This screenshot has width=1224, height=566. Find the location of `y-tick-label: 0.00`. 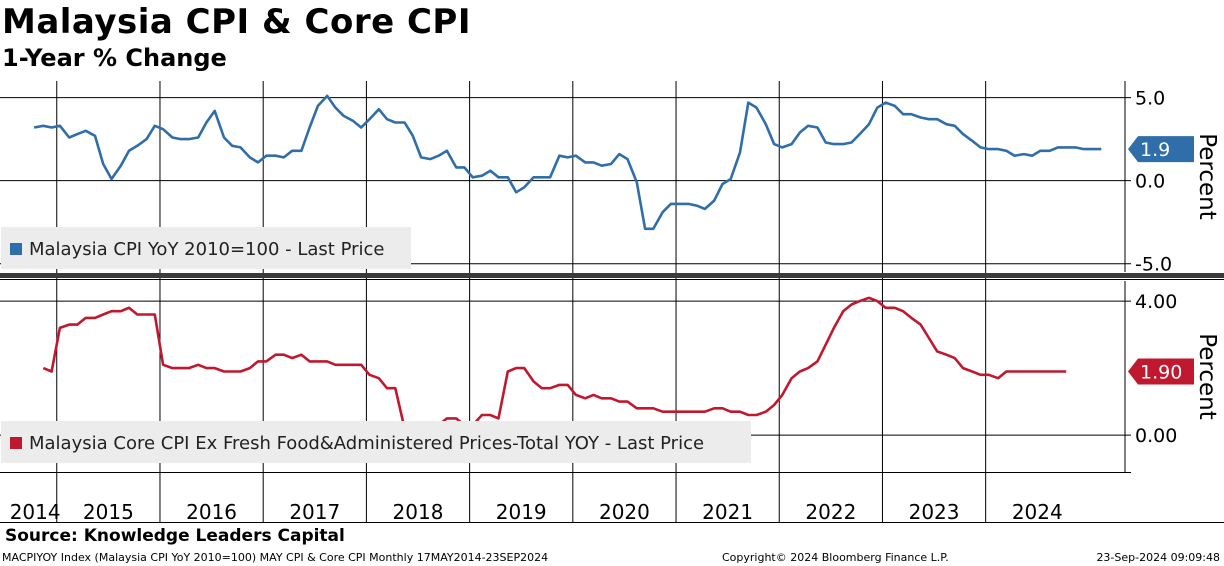

y-tick-label: 0.00 is located at coordinates (1156, 436).